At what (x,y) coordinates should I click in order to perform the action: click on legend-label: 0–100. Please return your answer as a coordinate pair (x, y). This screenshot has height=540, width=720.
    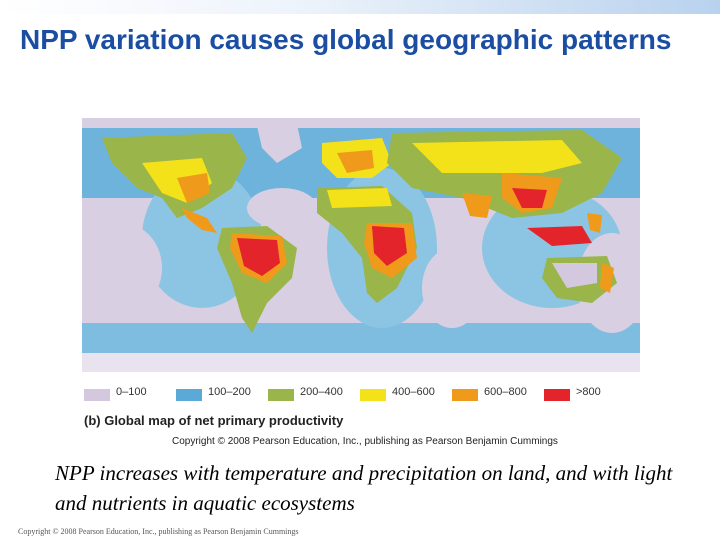
    Looking at the image, I should click on (131, 392).